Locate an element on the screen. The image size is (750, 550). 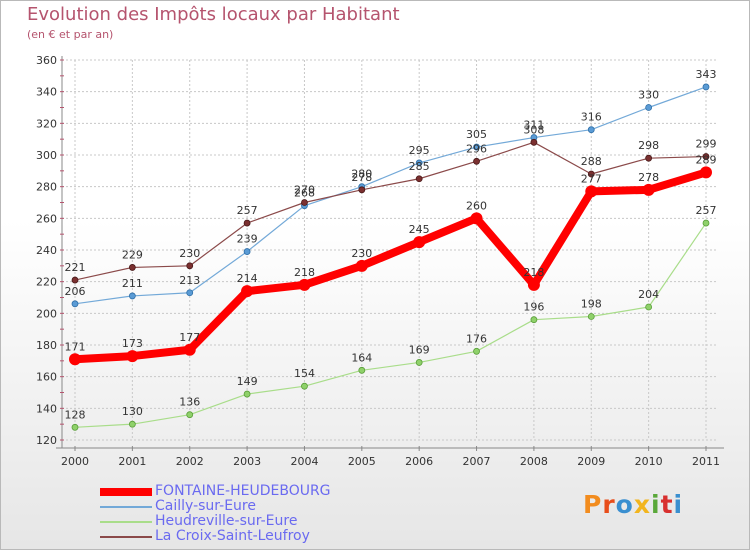
y-tick-label: 300 is located at coordinates (46, 155).